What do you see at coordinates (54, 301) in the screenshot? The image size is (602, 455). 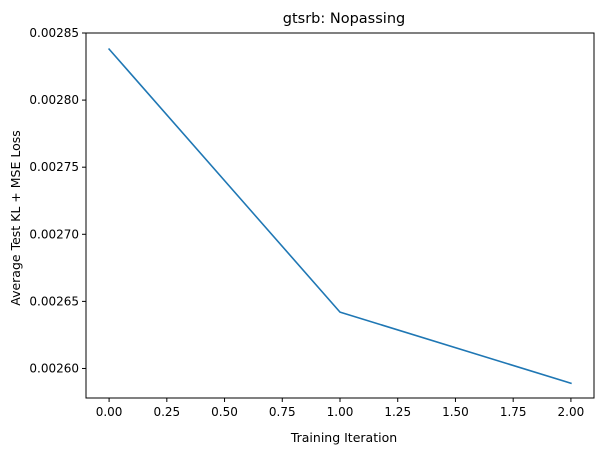 I see `y-tick-label: 0.00265` at bounding box center [54, 301].